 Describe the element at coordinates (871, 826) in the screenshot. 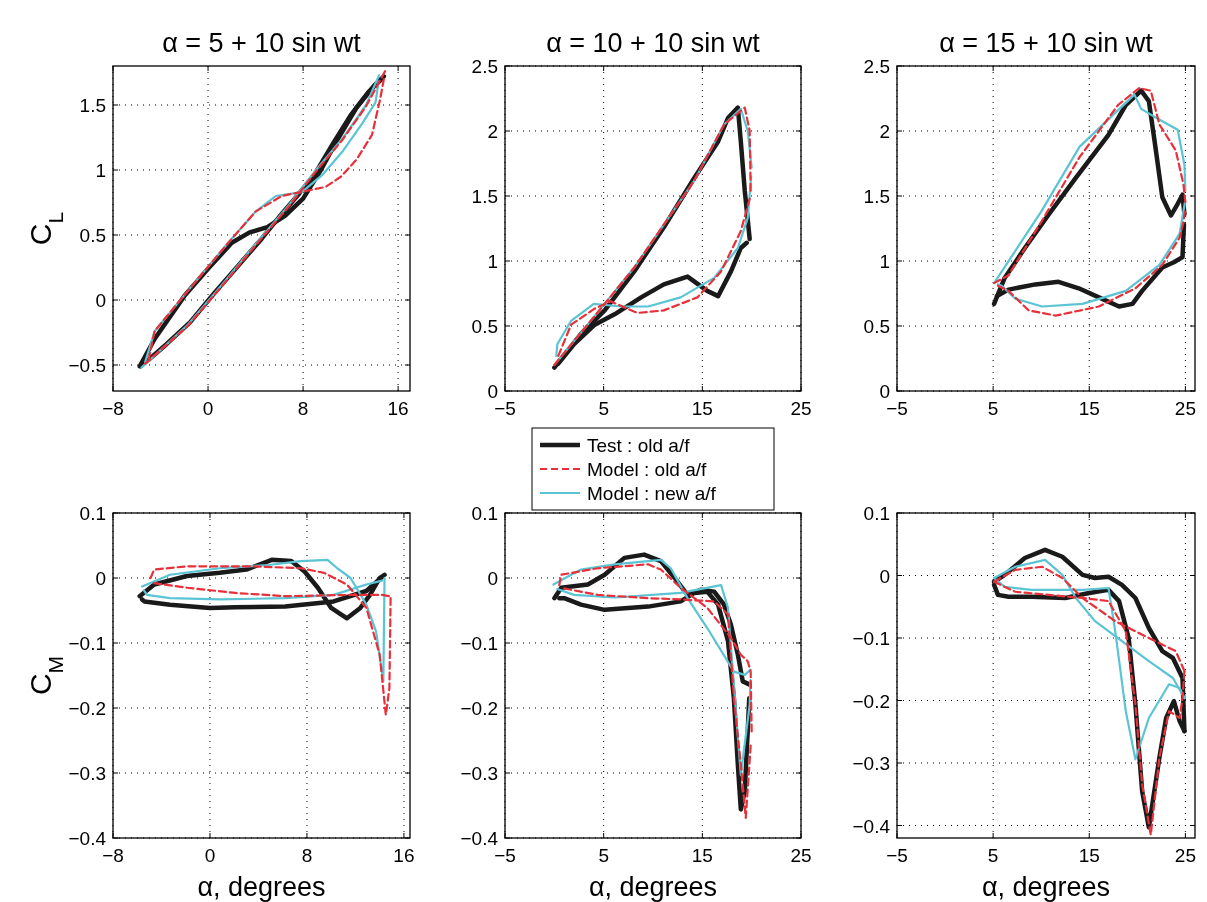

I see `y-tick-label: −0.4` at that location.